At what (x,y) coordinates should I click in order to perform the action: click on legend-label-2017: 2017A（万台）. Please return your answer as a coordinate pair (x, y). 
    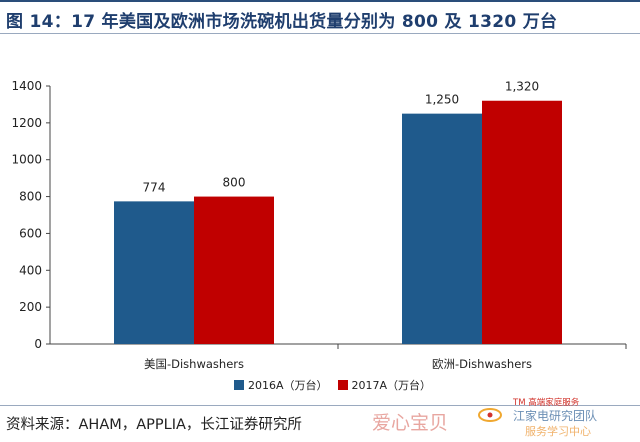
    Looking at the image, I should click on (391, 385).